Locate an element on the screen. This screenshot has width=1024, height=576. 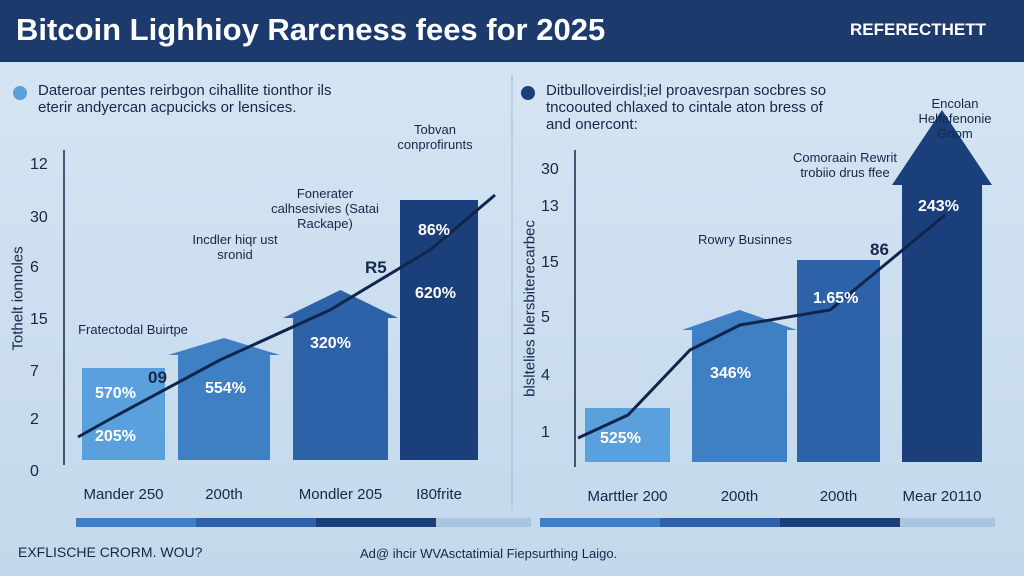
header-bar is located at coordinates (512, 31).